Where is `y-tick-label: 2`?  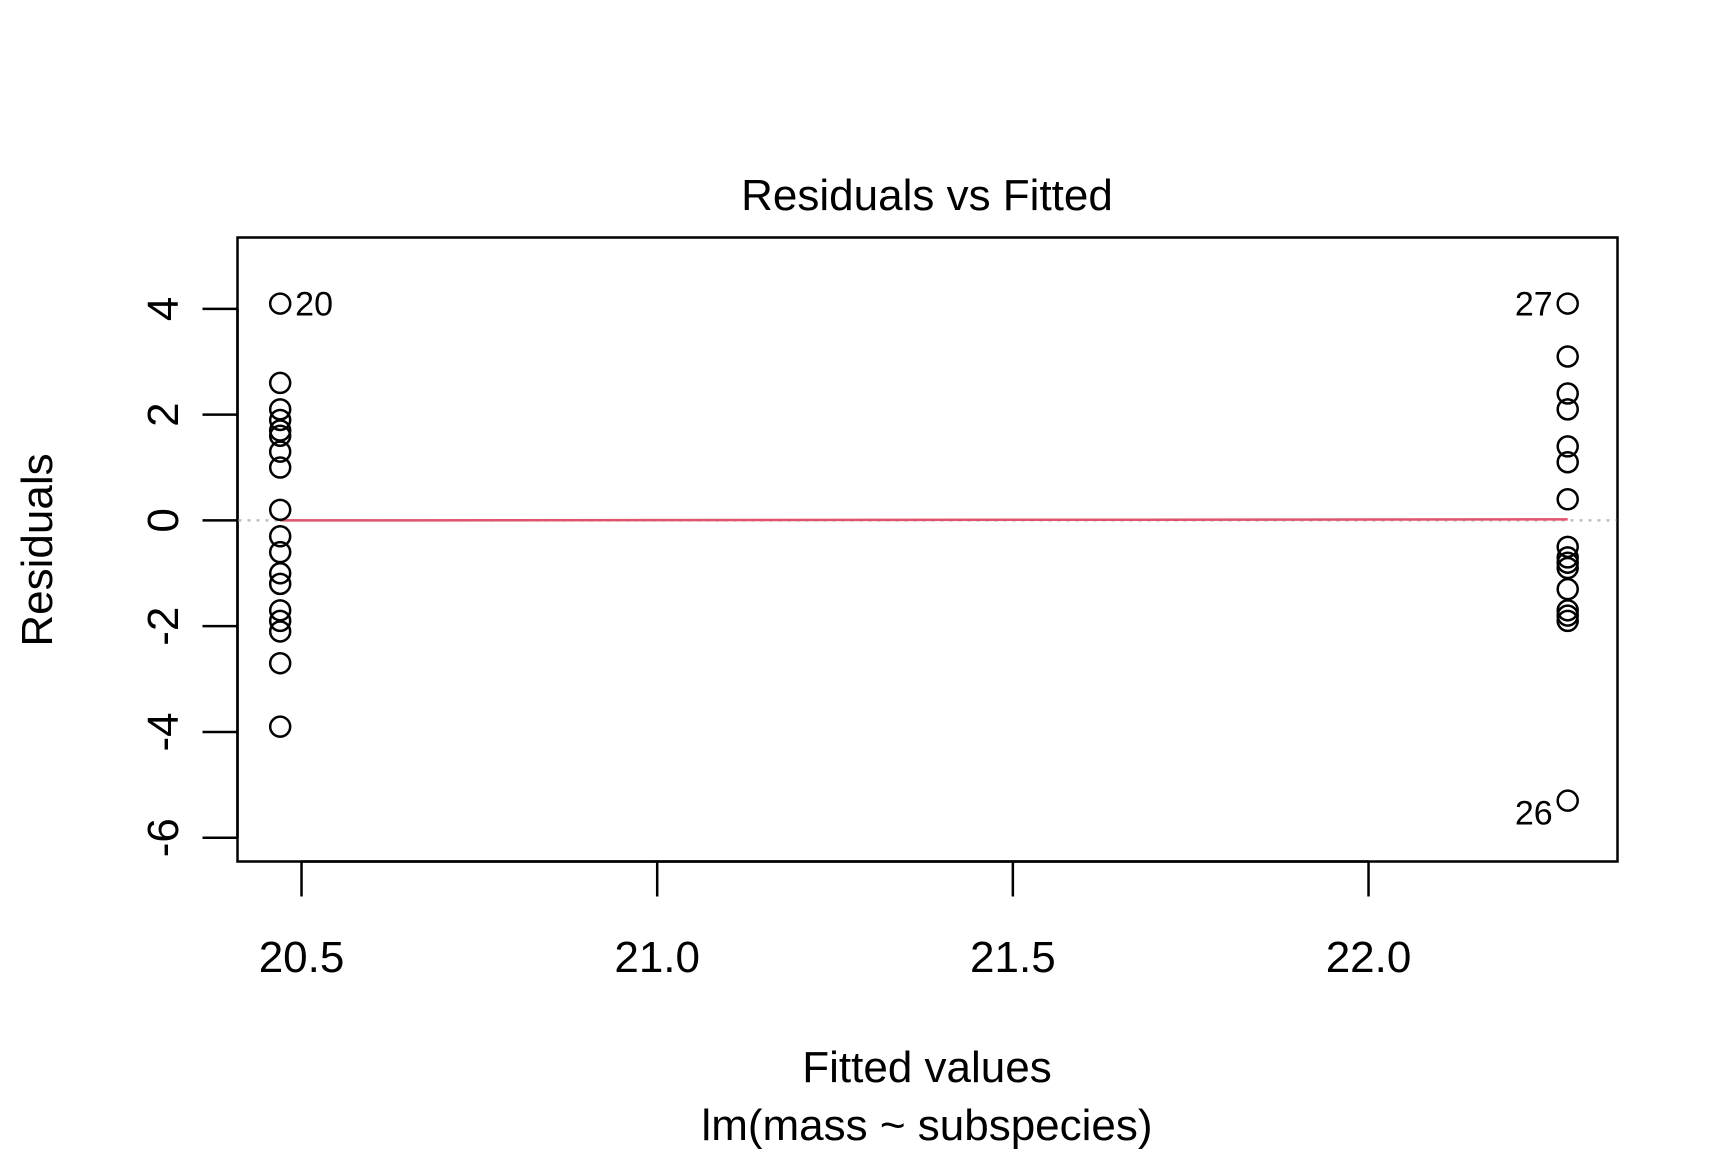 y-tick-label: 2 is located at coordinates (163, 414).